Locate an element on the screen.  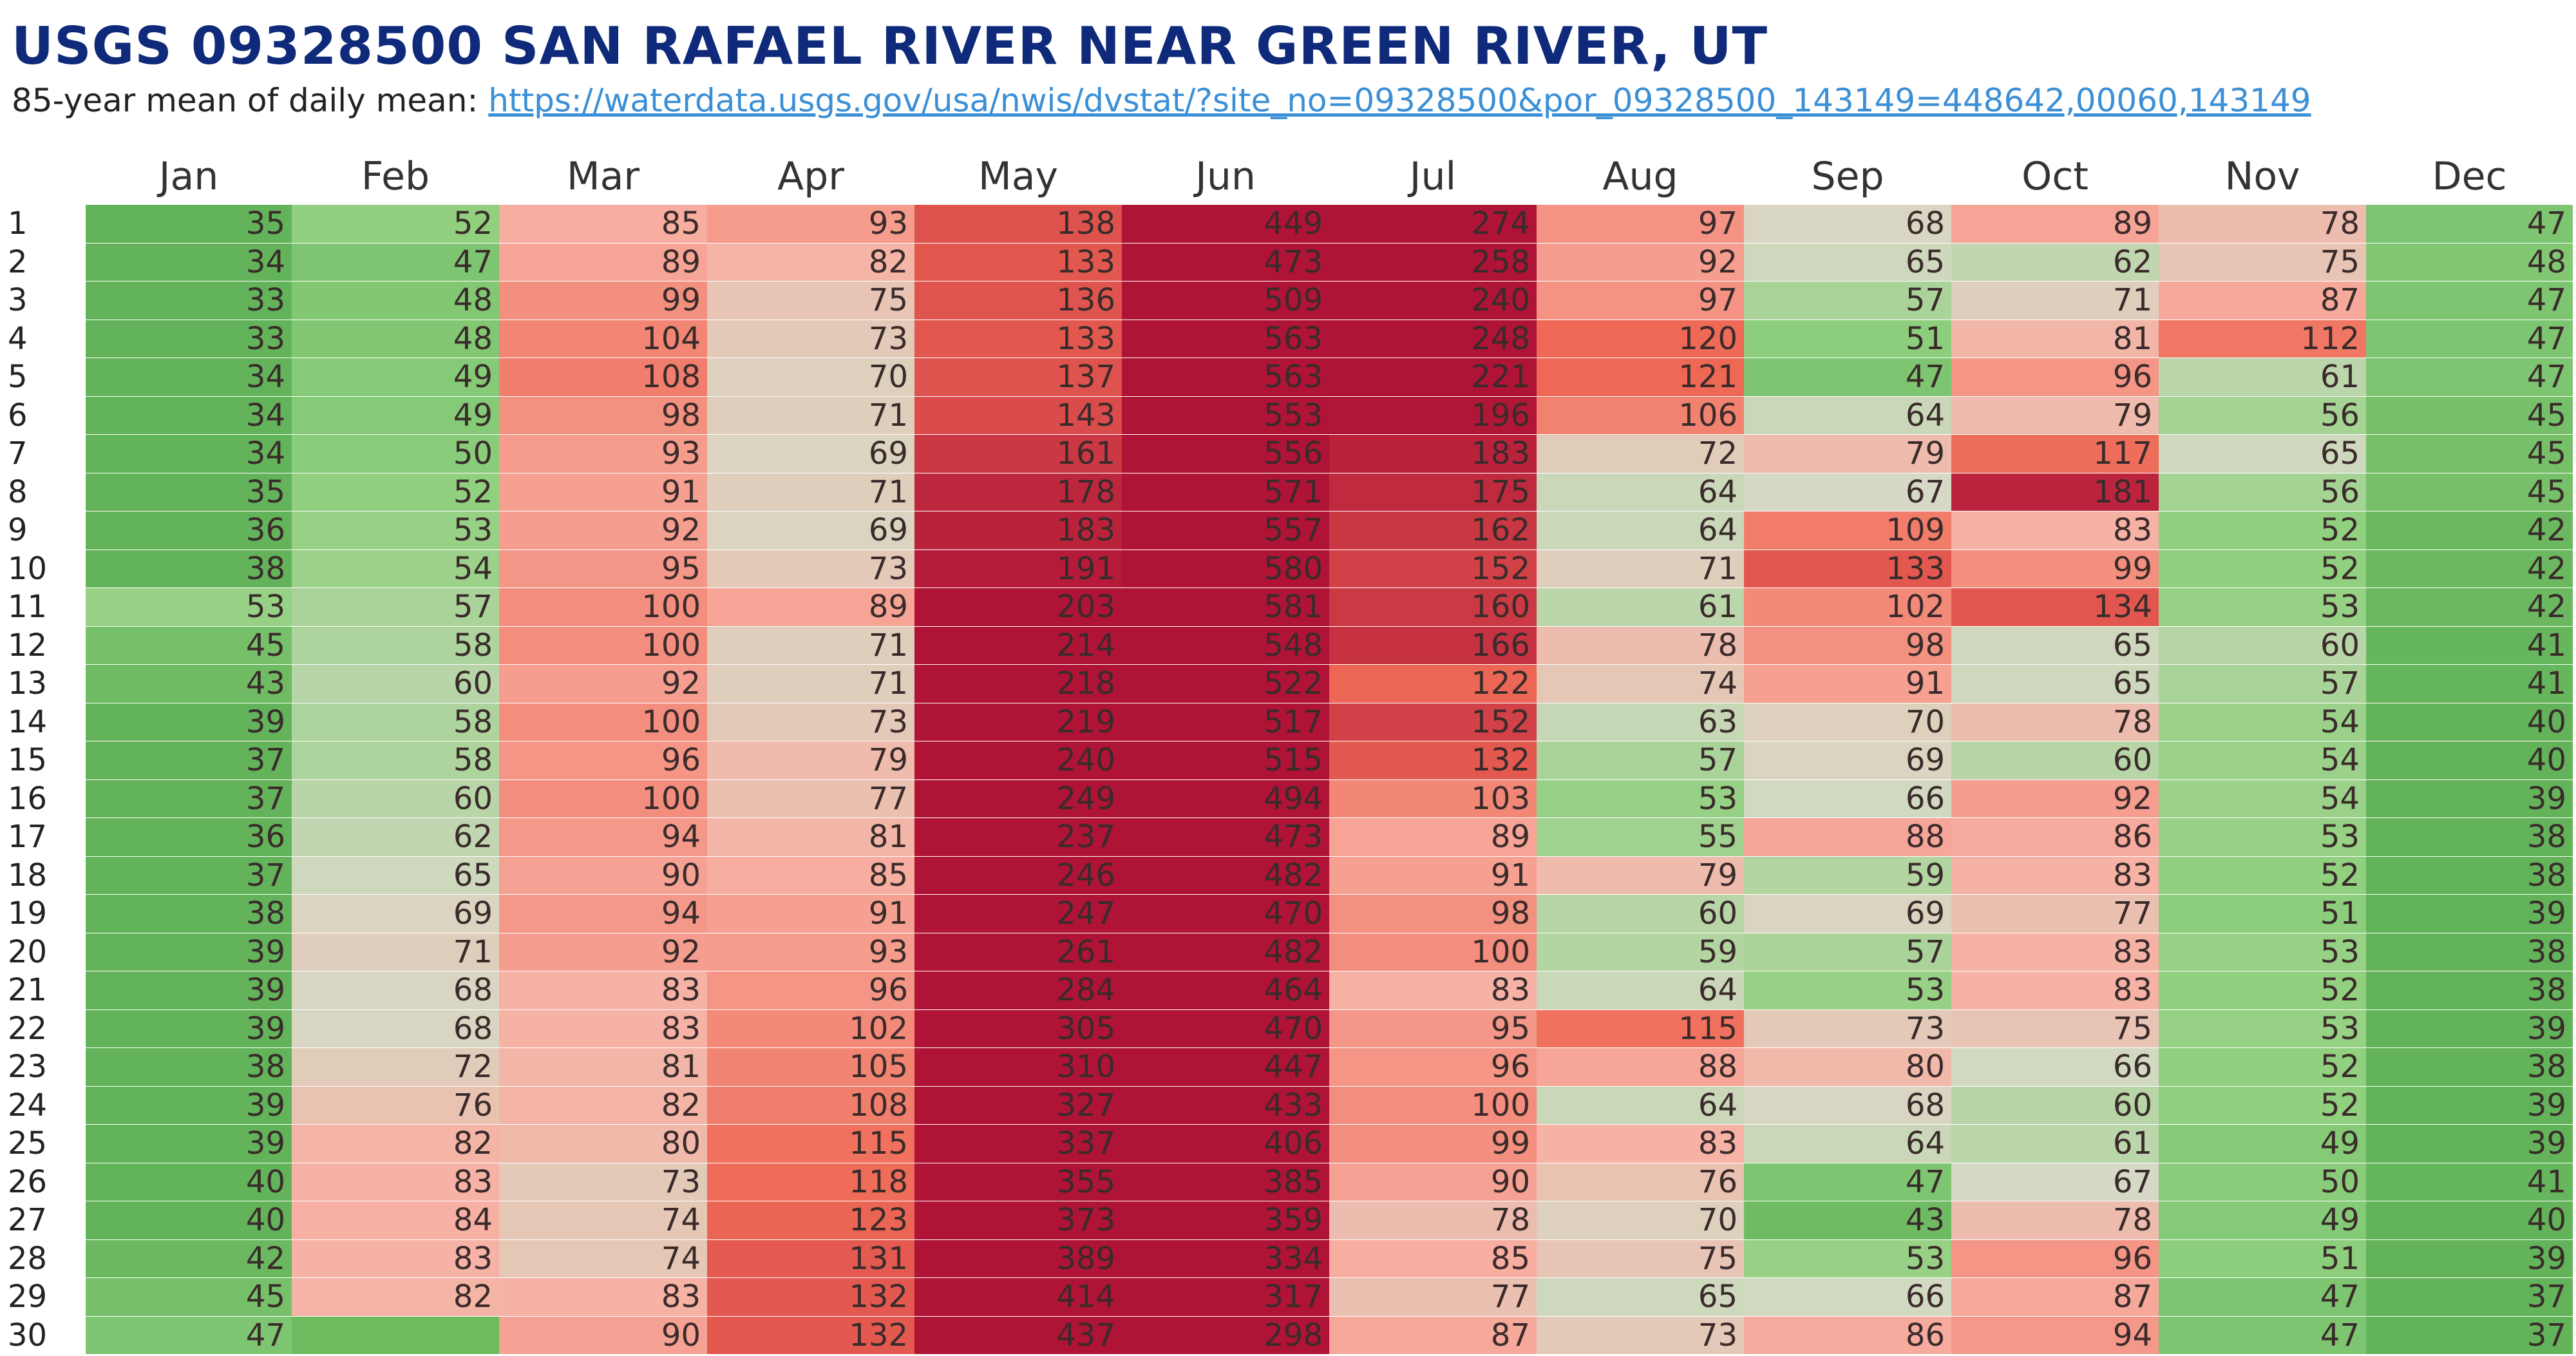
heatmap-cell: 36 is located at coordinates (189, 530).